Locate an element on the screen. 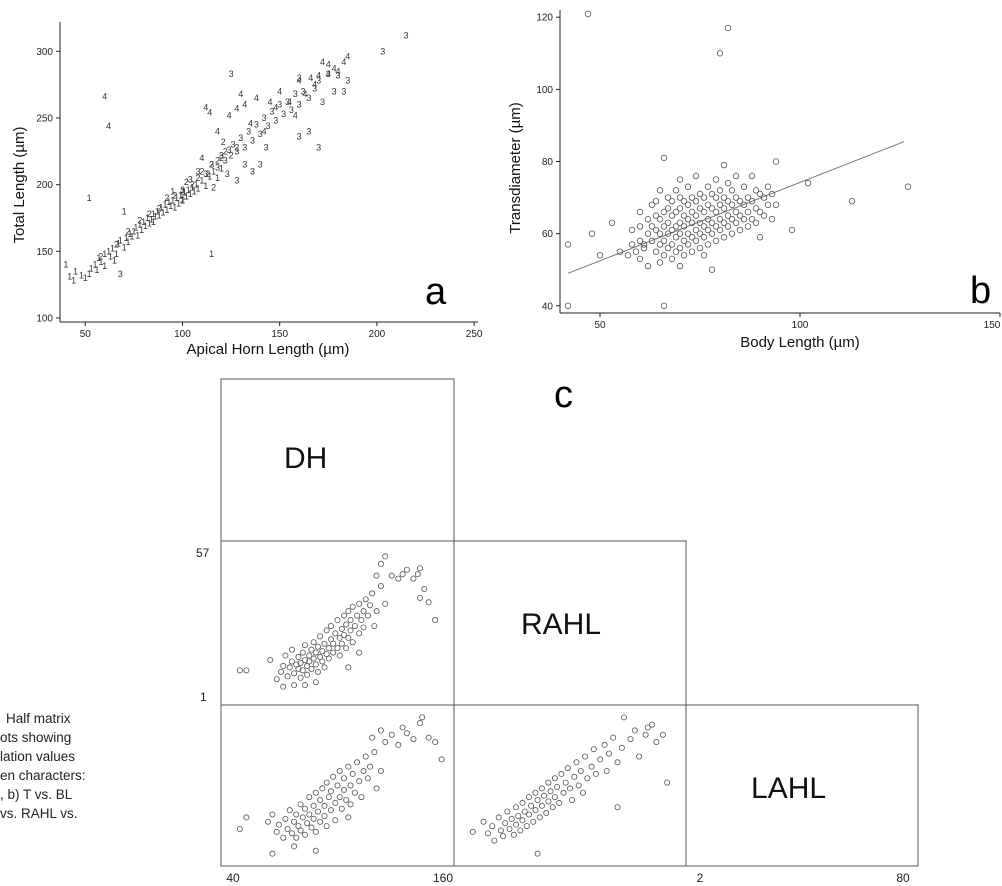 The height and width of the screenshot is (886, 1002). panel-b-y-tick-label: 80 is located at coordinates (548, 162).